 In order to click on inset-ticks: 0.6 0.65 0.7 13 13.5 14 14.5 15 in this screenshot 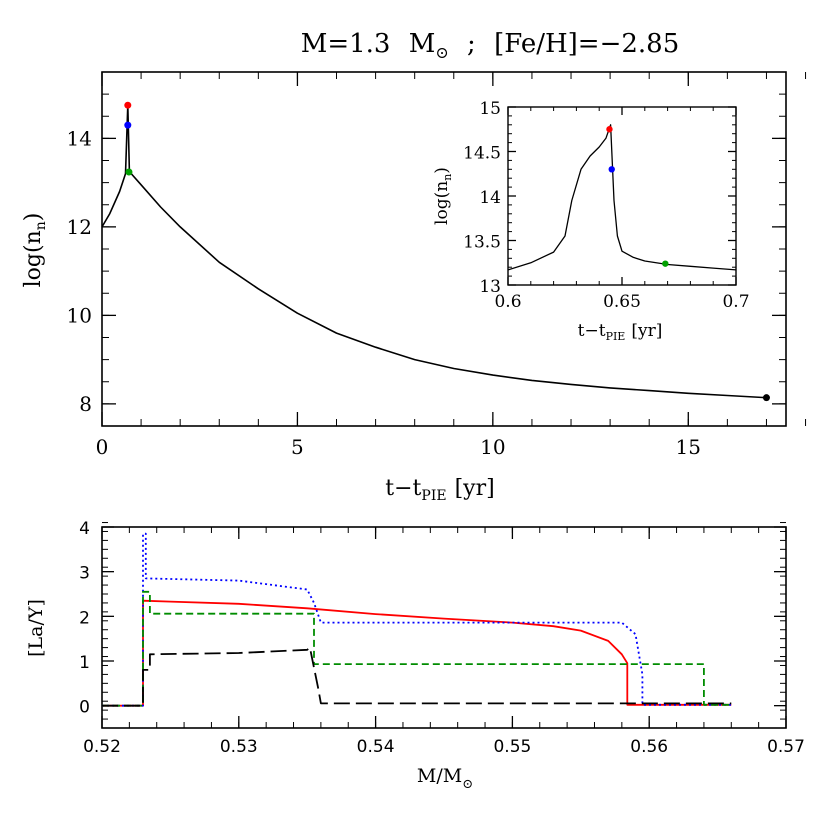, I will do `click(606, 205)`.